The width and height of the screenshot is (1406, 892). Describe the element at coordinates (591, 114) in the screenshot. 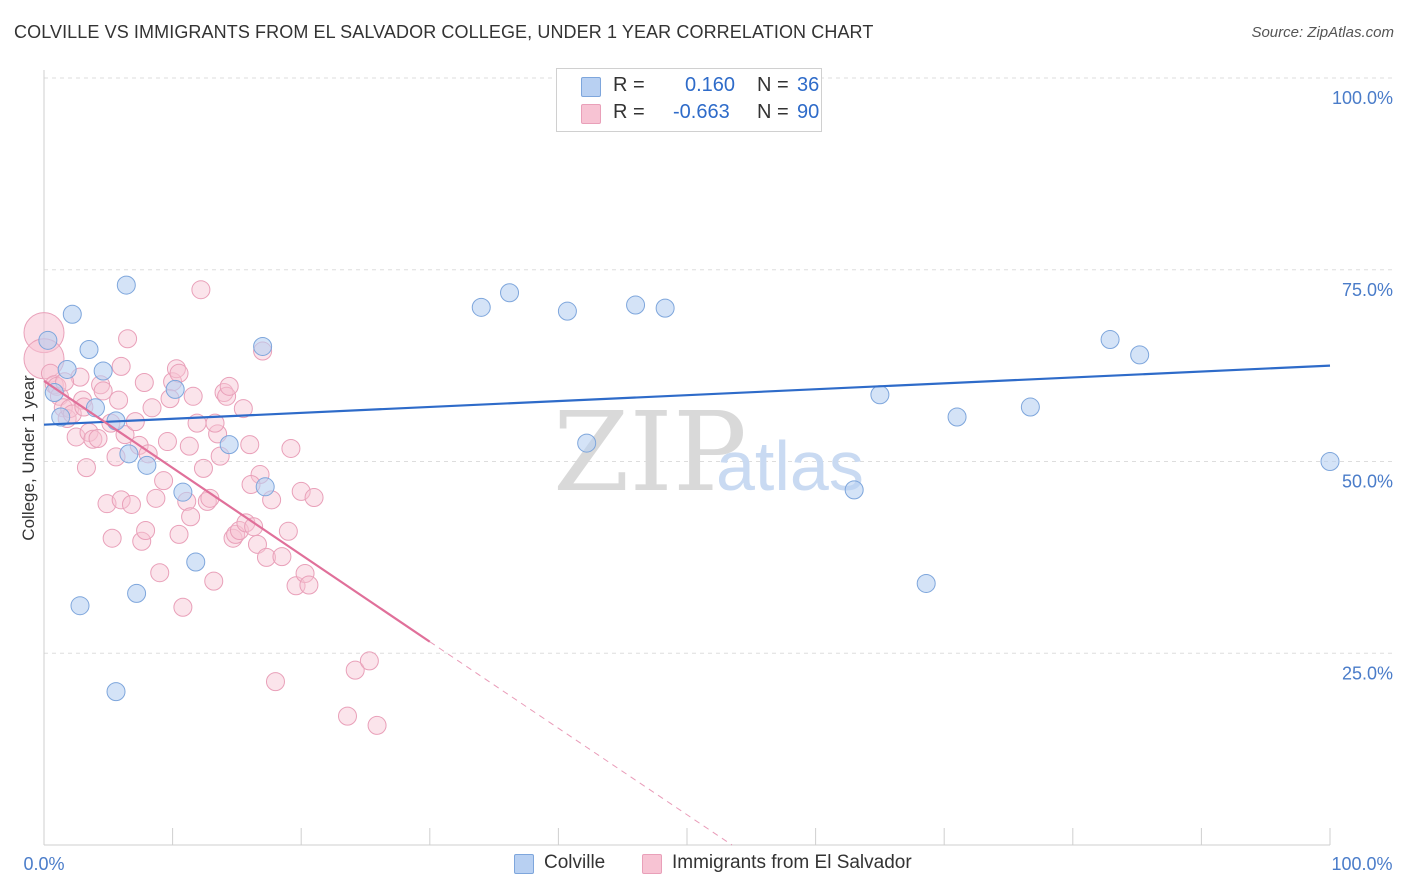

I see `legend-swatch-el-salvador` at that location.